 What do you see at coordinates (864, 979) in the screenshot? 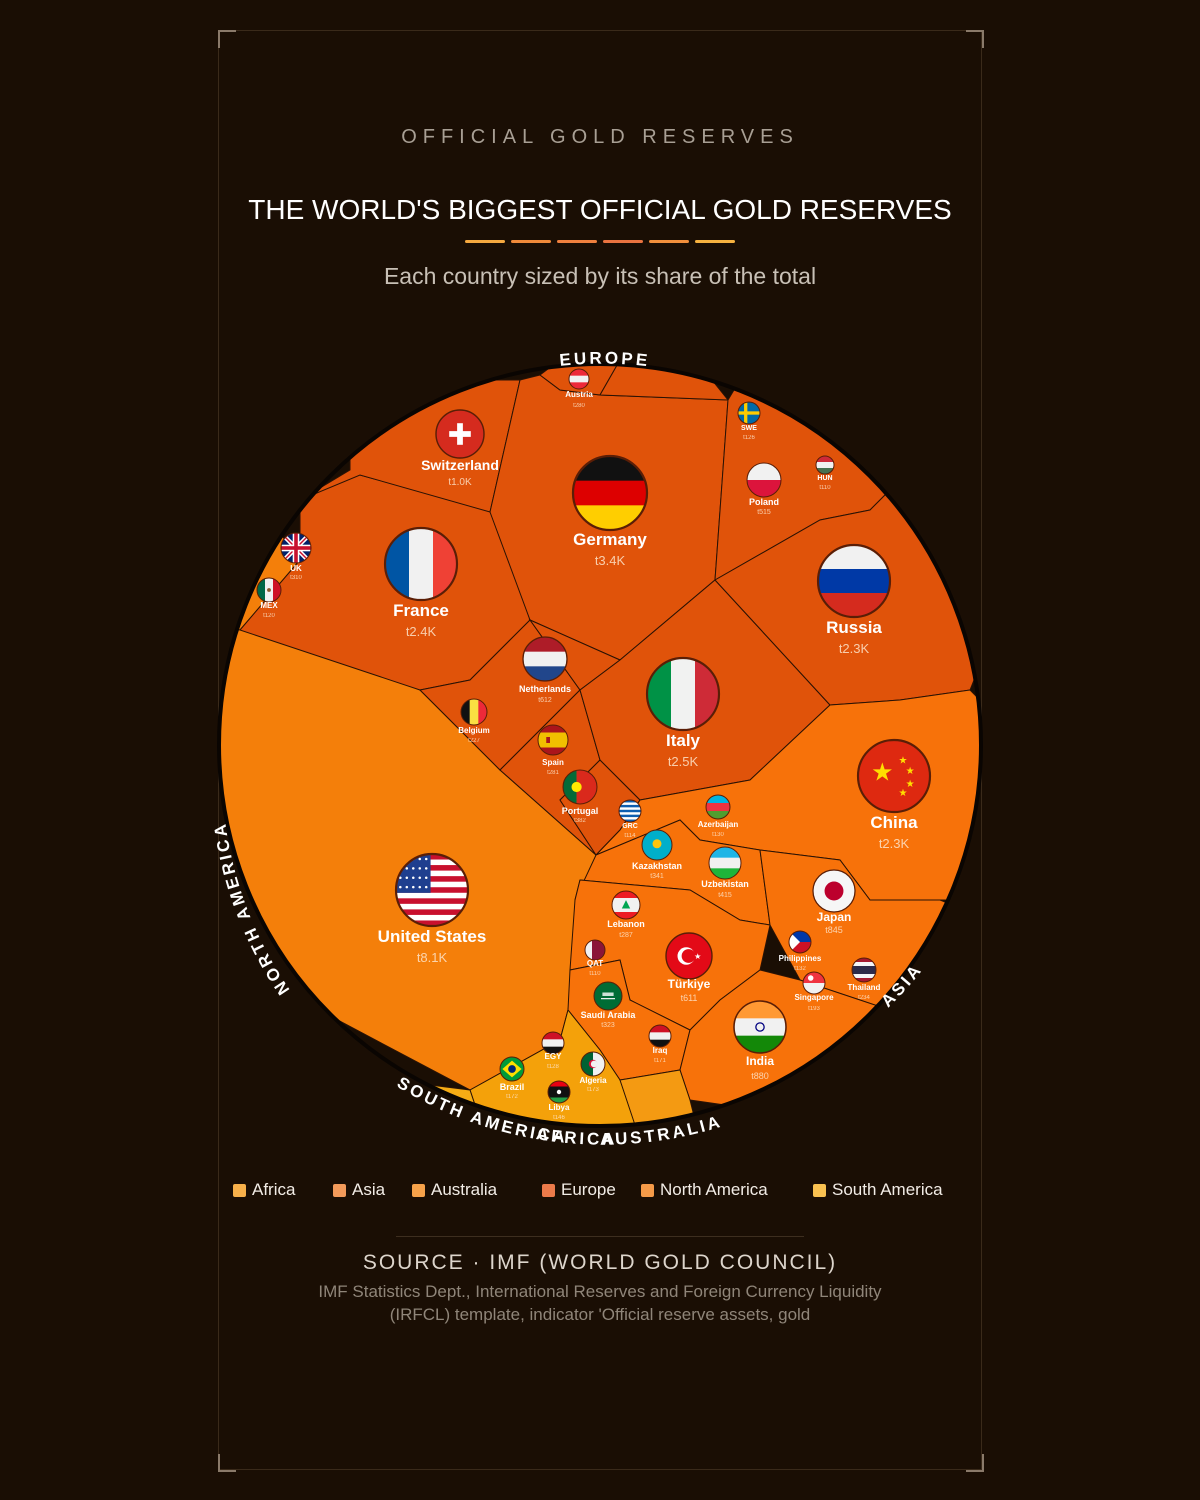
I see `country-mark-thailand: Thailand t234` at bounding box center [864, 979].